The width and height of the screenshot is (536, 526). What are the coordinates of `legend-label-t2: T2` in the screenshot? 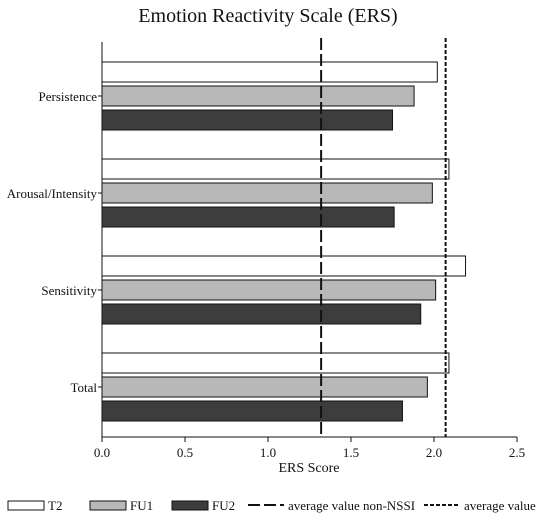 It's located at (55, 505).